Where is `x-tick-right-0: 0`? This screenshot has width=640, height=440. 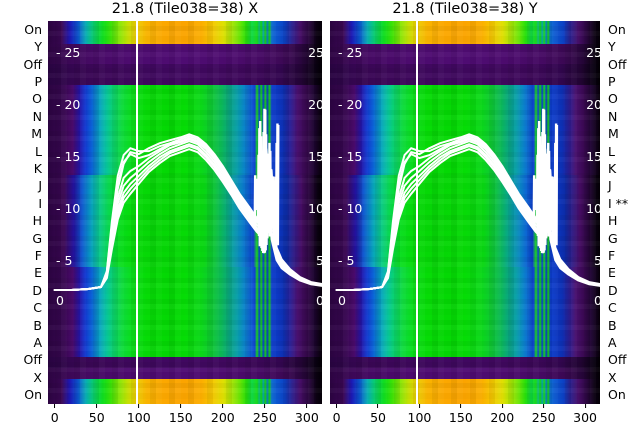
x-tick-right-0: 0 is located at coordinates (337, 414).